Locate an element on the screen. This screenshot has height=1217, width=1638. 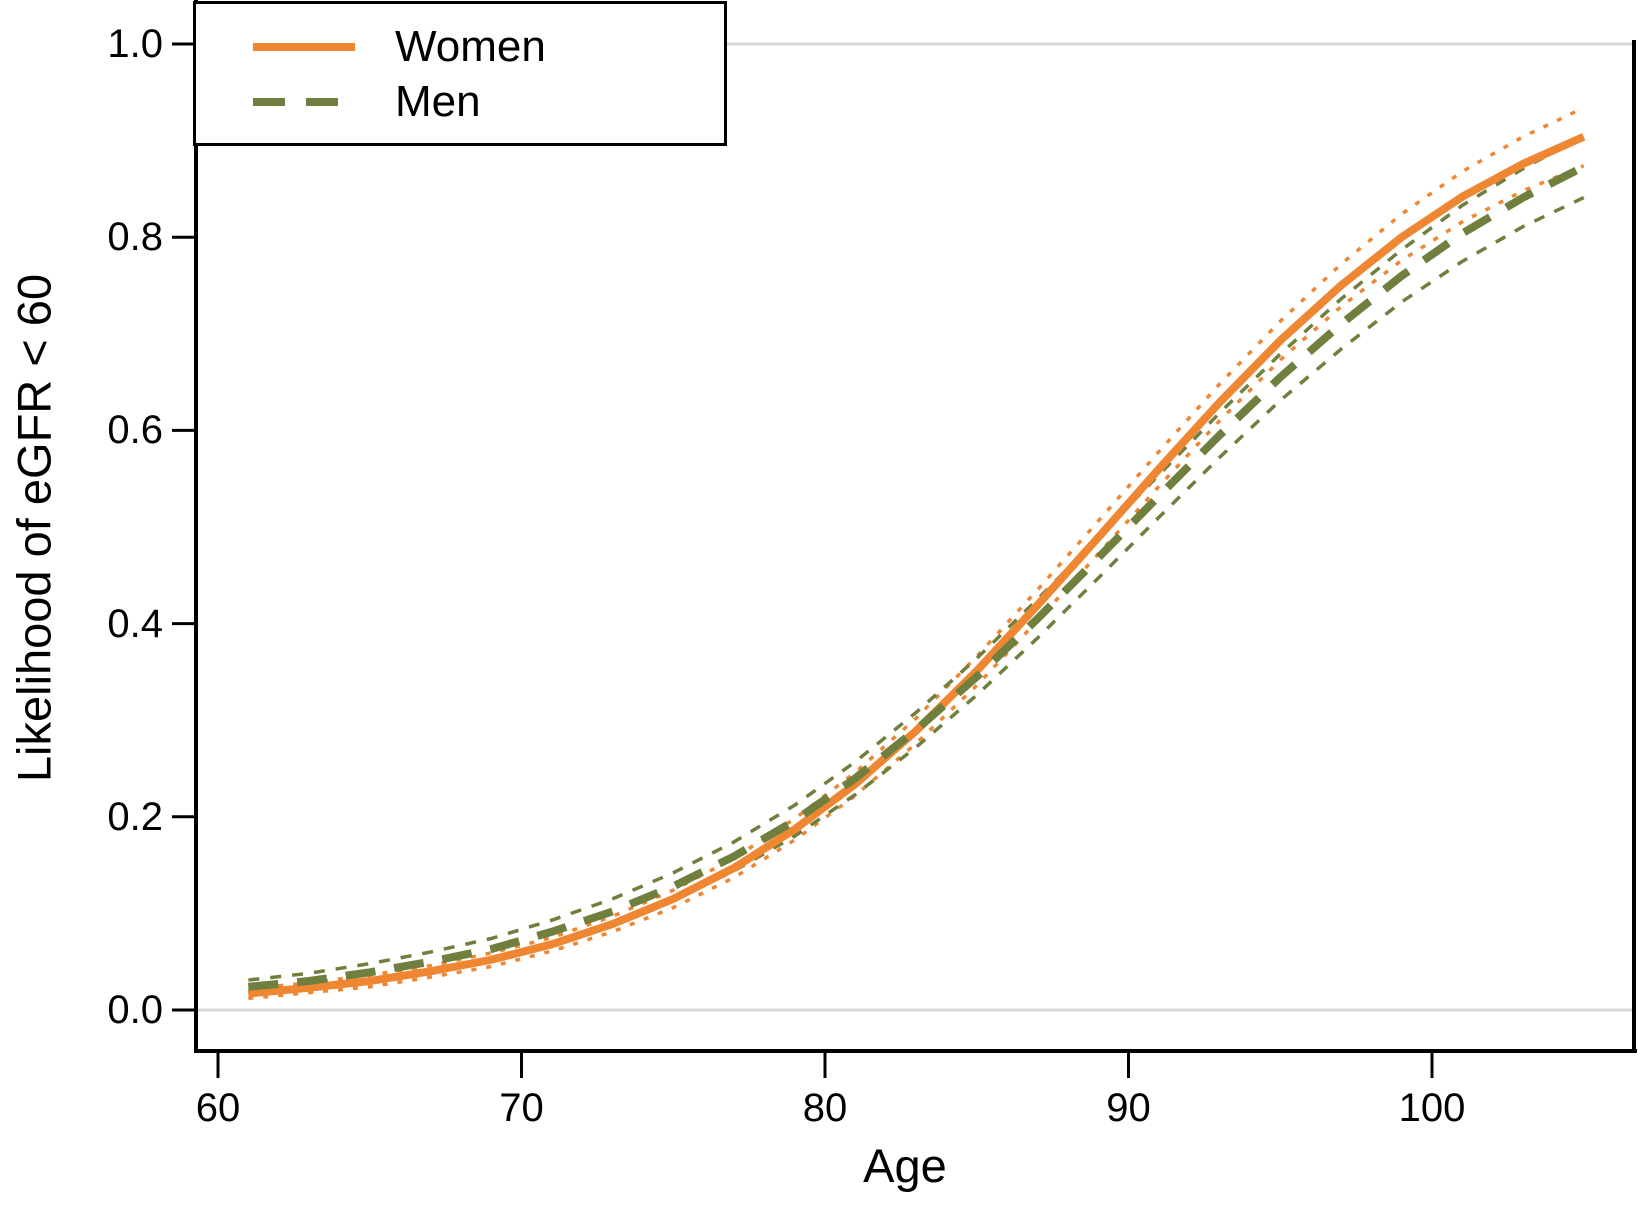
y-tick-label: 1.0 is located at coordinates (135, 44).